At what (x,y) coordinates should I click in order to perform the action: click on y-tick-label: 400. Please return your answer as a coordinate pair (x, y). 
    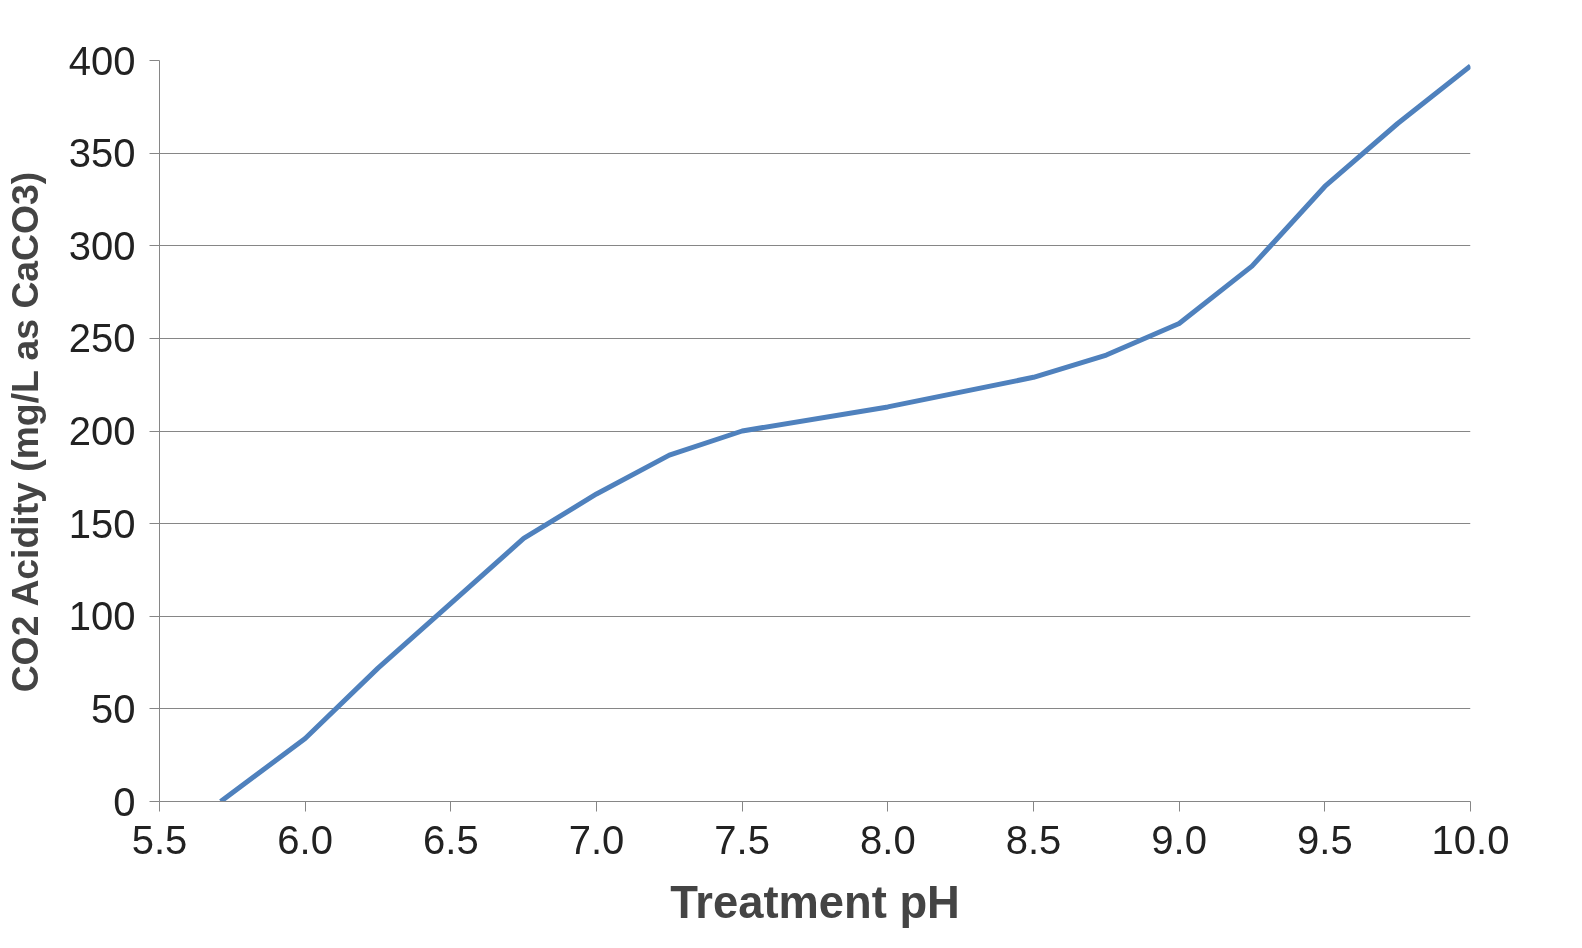
    Looking at the image, I should click on (102, 60).